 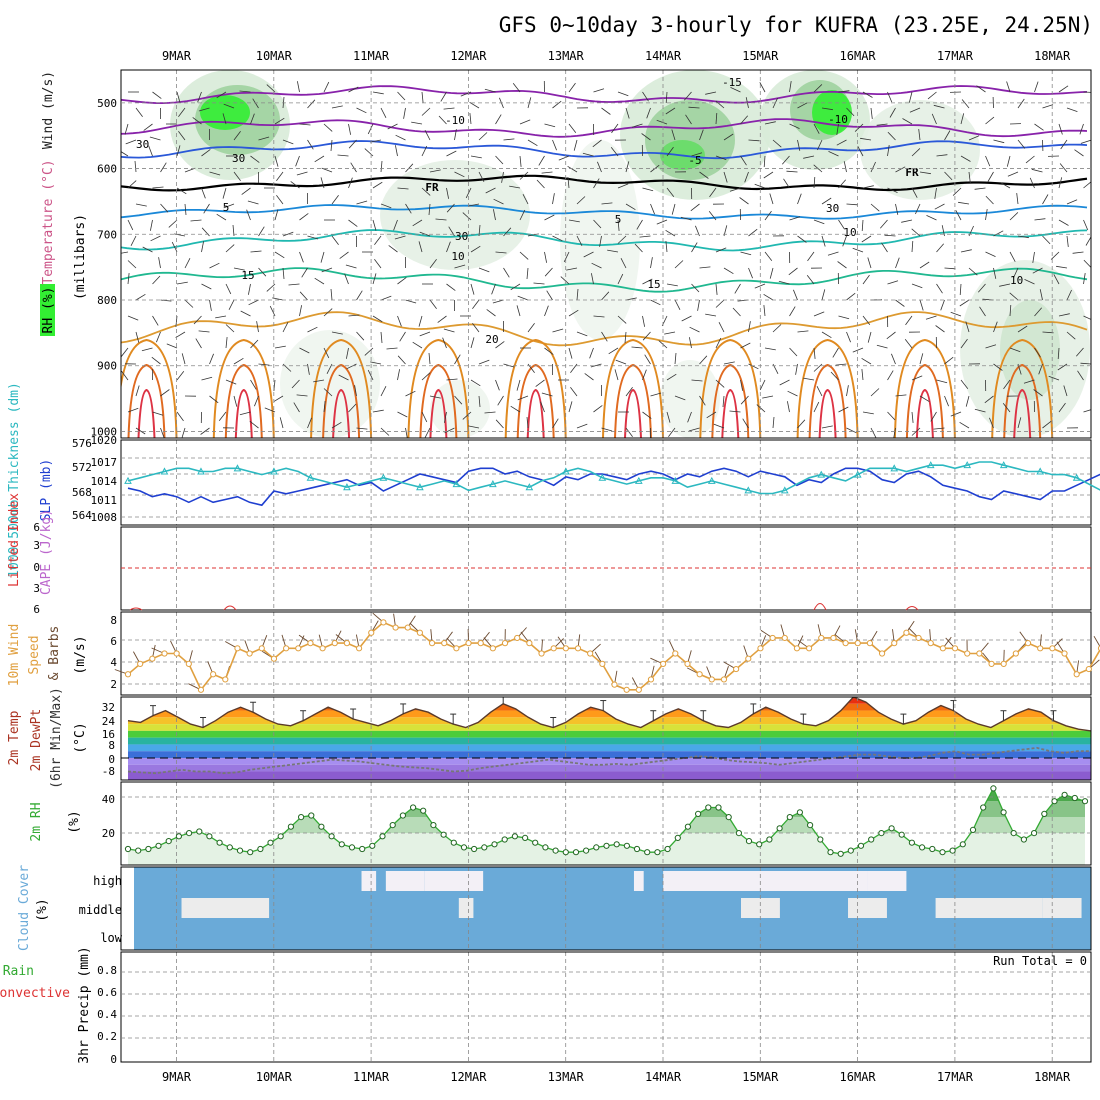 I want to click on date-label-bottom: 10MAR, so click(x=274, y=1077).